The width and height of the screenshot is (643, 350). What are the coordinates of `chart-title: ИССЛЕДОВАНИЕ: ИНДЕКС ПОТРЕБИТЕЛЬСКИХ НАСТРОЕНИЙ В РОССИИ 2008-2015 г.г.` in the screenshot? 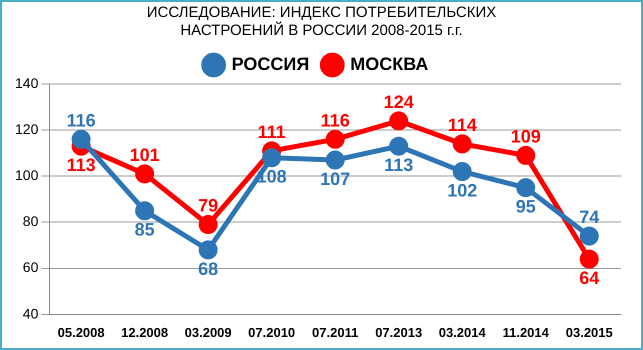 It's located at (322, 22).